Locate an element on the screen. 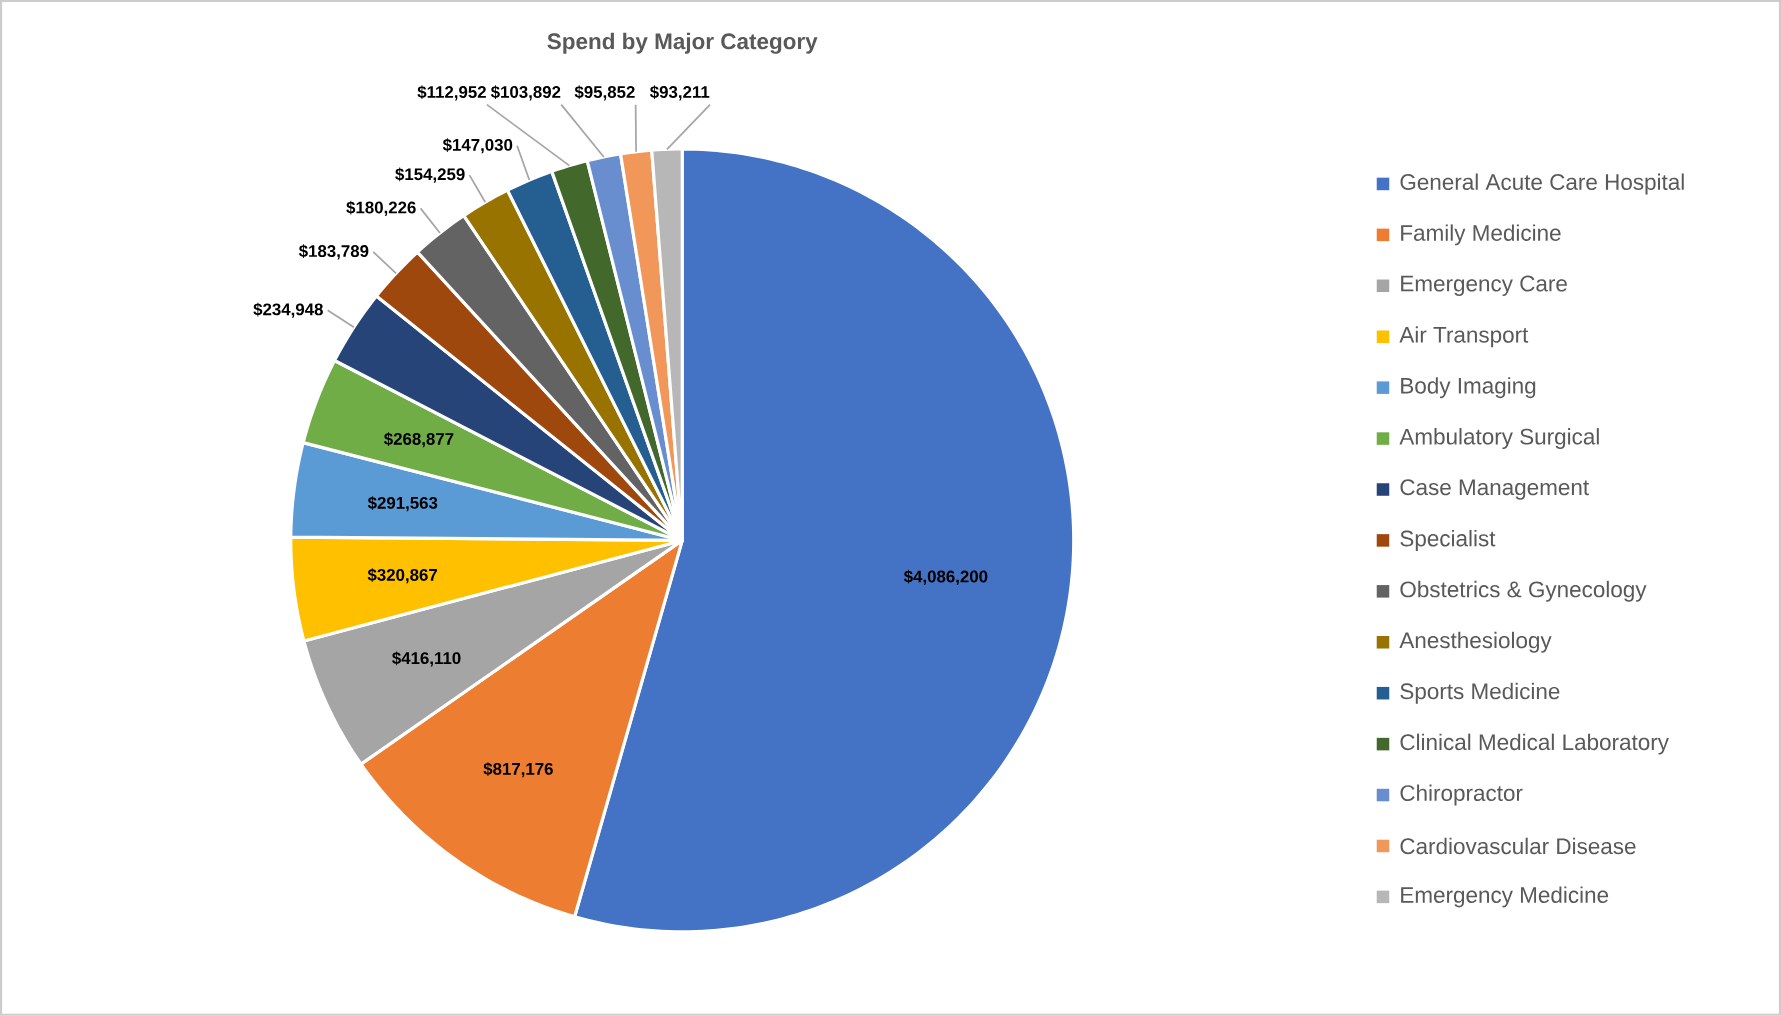 This screenshot has width=1781, height=1016. data-label: $112,952 is located at coordinates (451, 93).